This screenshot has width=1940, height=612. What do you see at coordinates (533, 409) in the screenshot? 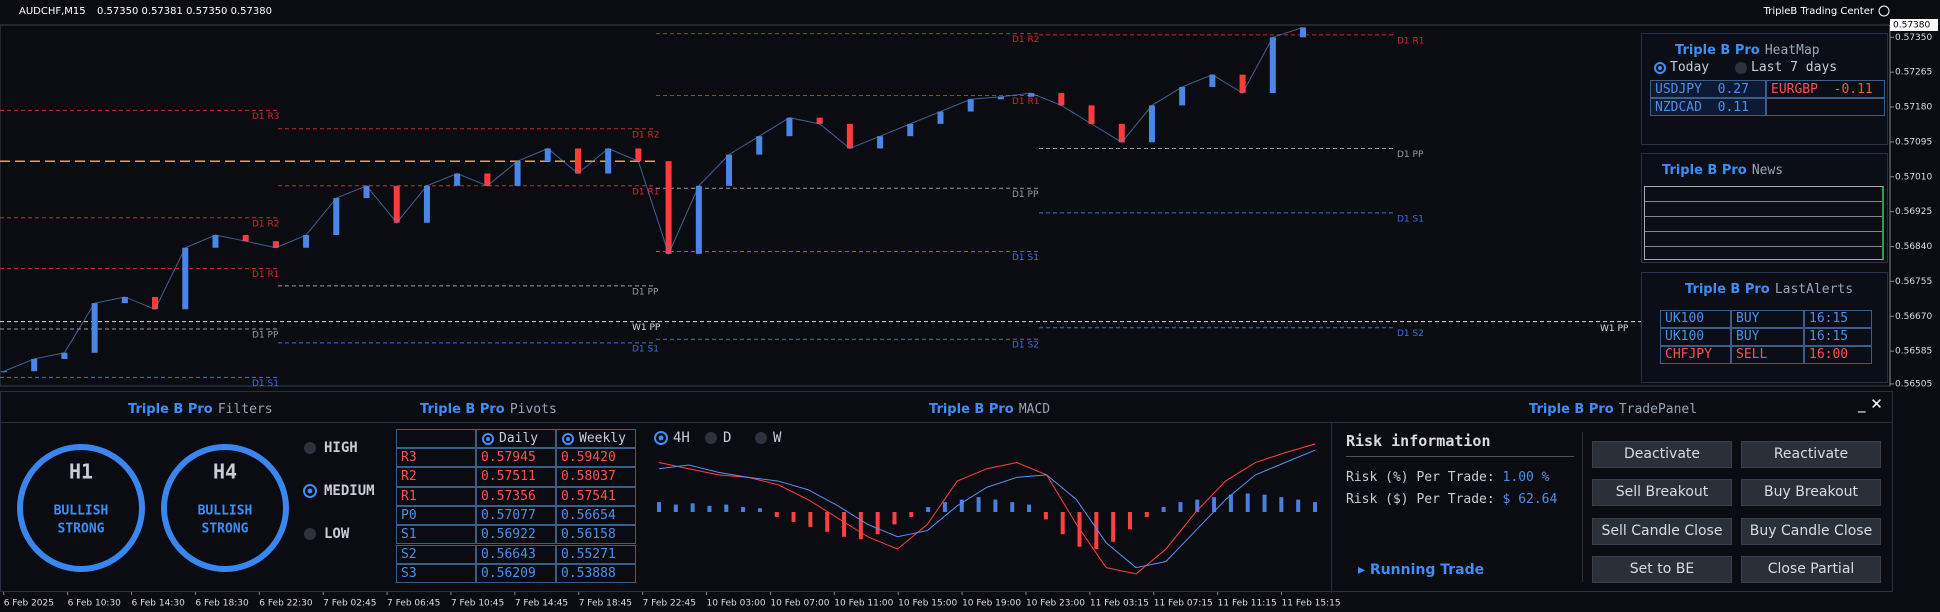
I see `panel-title: Pivots` at bounding box center [533, 409].